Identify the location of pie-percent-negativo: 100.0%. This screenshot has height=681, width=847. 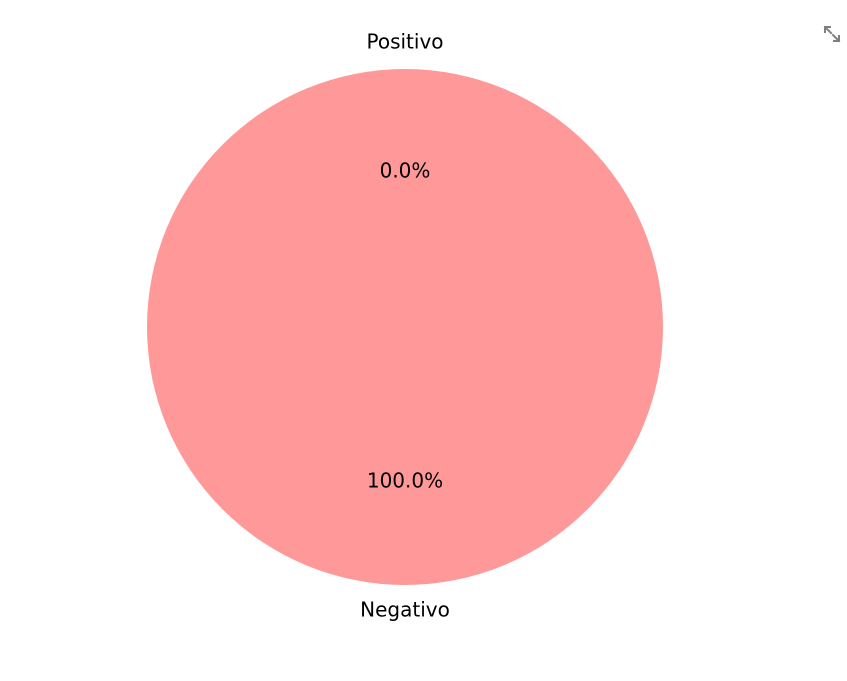
(405, 480).